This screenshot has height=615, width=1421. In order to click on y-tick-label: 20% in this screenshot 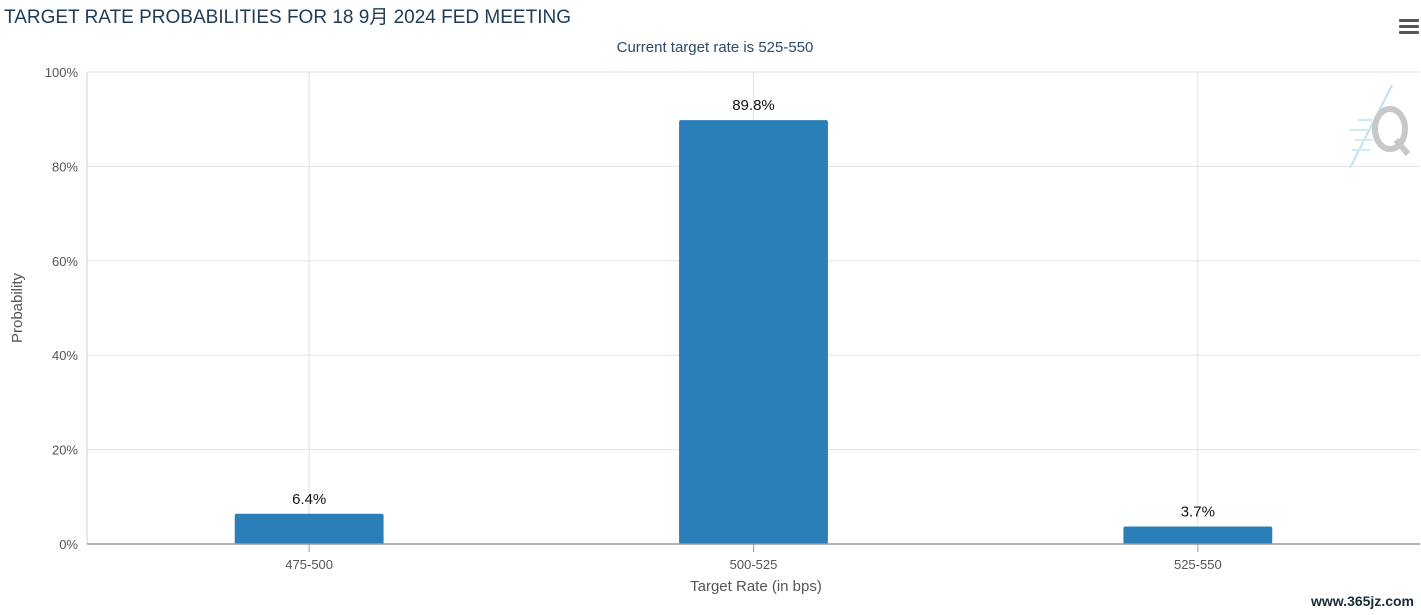, I will do `click(65, 450)`.